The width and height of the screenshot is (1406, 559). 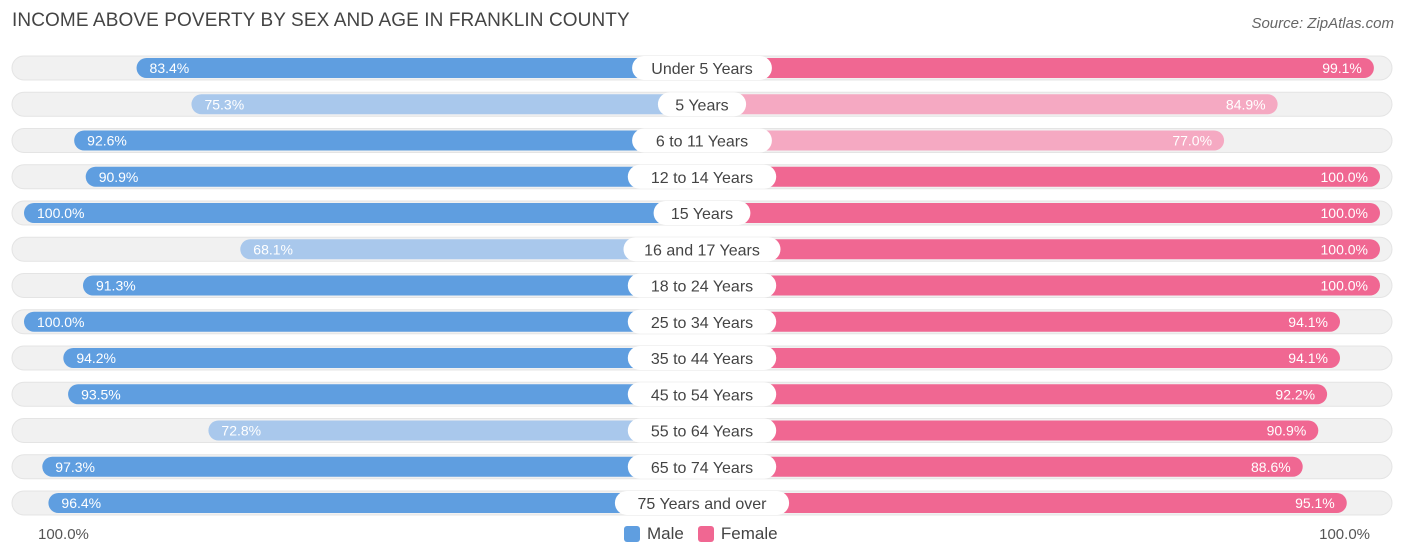 What do you see at coordinates (1344, 534) in the screenshot?
I see `axis-right-label: 100.0%` at bounding box center [1344, 534].